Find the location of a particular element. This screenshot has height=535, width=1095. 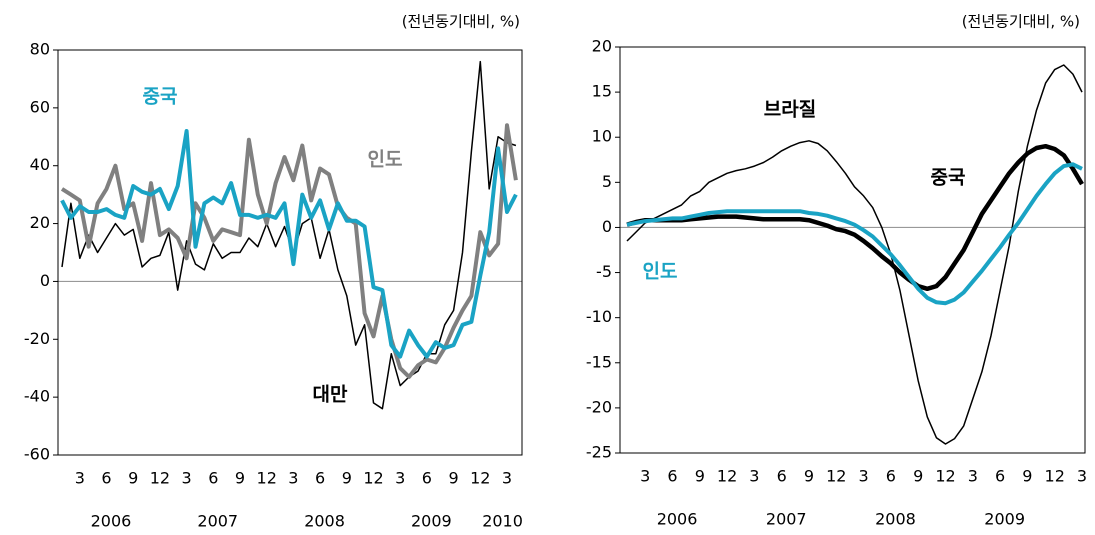

series-label: 대만 is located at coordinates (330, 395).